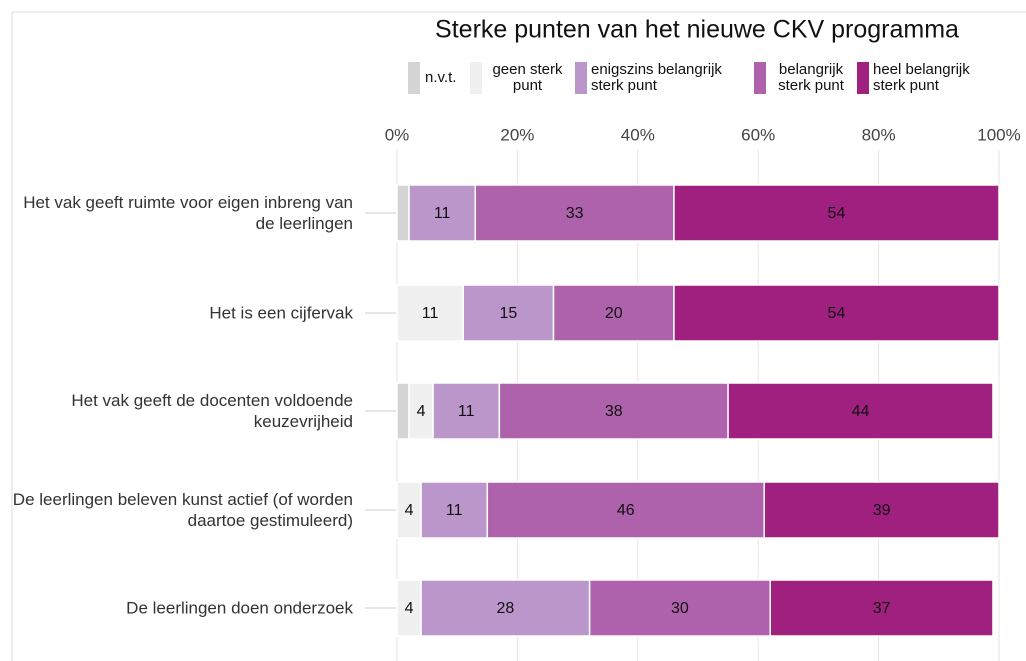 This screenshot has width=1026, height=661. I want to click on legend-label: n.v.t., so click(441, 77).